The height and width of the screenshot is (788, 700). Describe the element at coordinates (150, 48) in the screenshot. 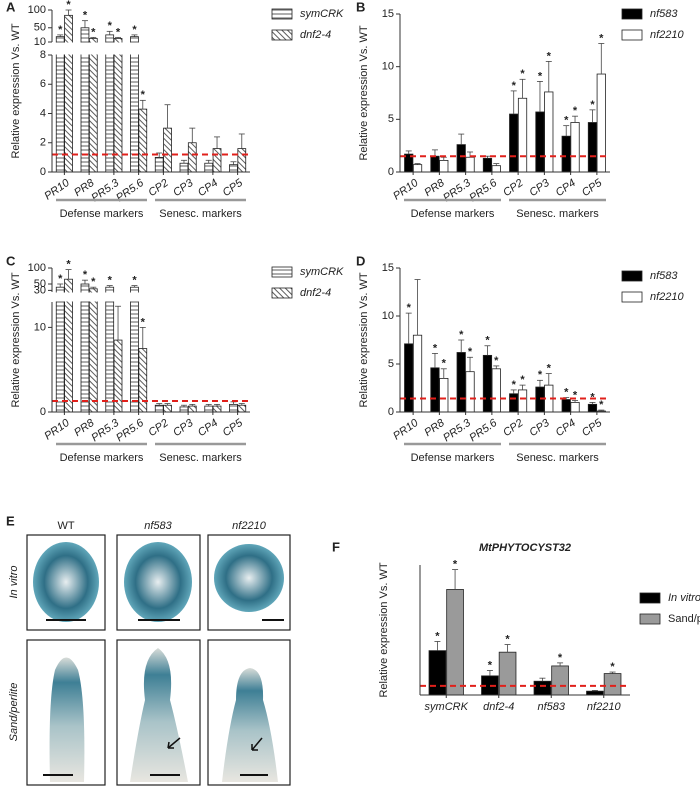

I see `axis-break` at that location.